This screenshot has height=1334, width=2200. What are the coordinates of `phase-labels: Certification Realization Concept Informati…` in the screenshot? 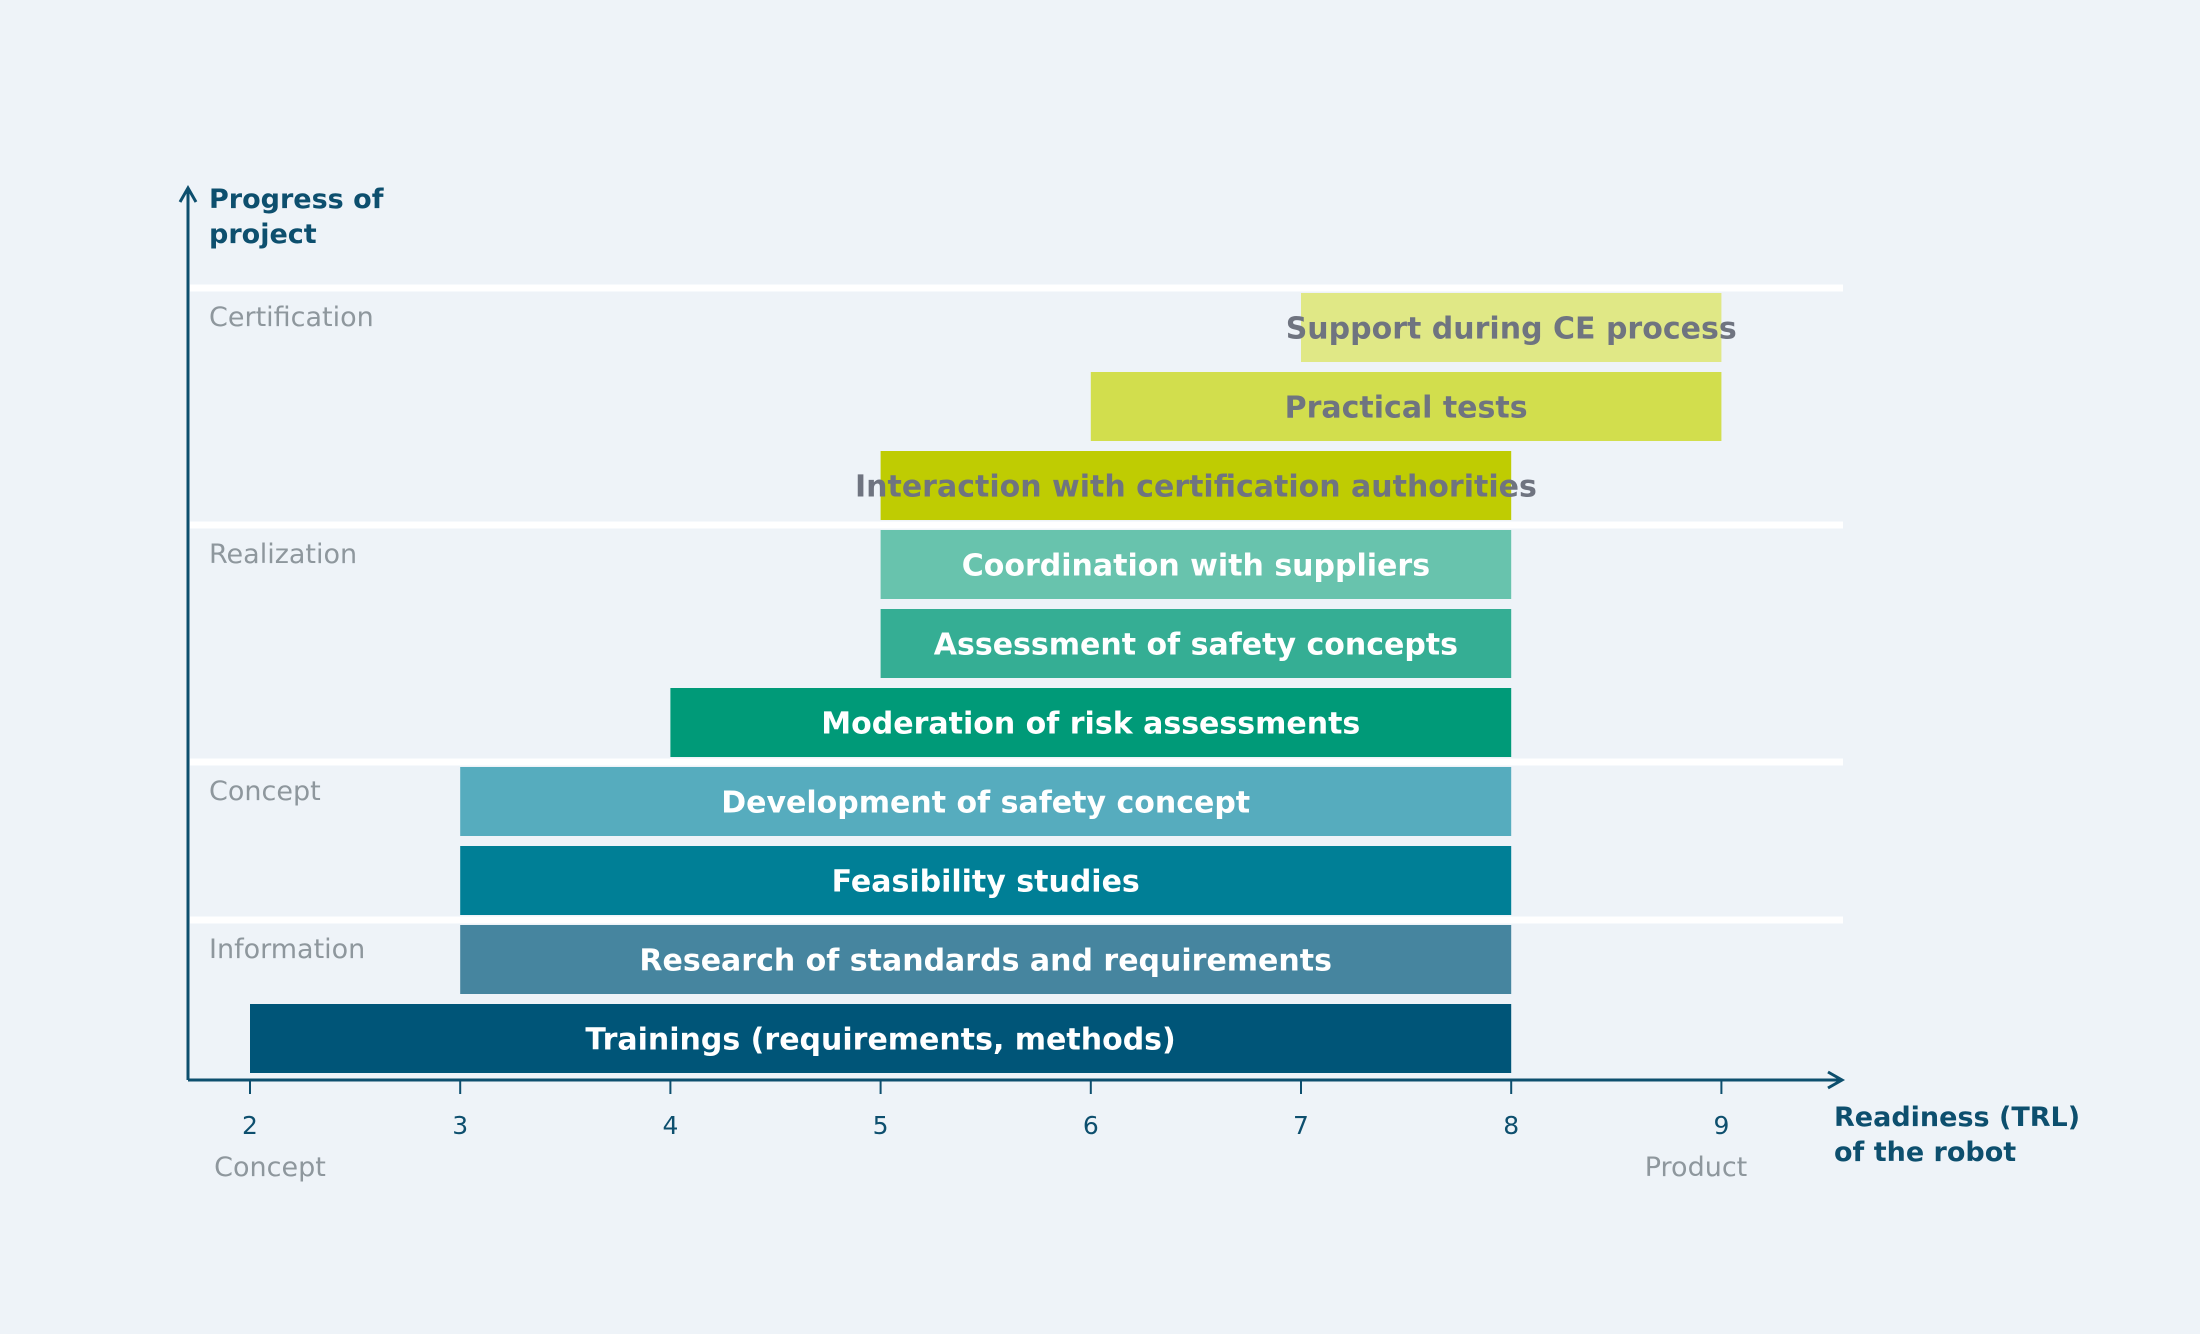 It's located at (291, 633).